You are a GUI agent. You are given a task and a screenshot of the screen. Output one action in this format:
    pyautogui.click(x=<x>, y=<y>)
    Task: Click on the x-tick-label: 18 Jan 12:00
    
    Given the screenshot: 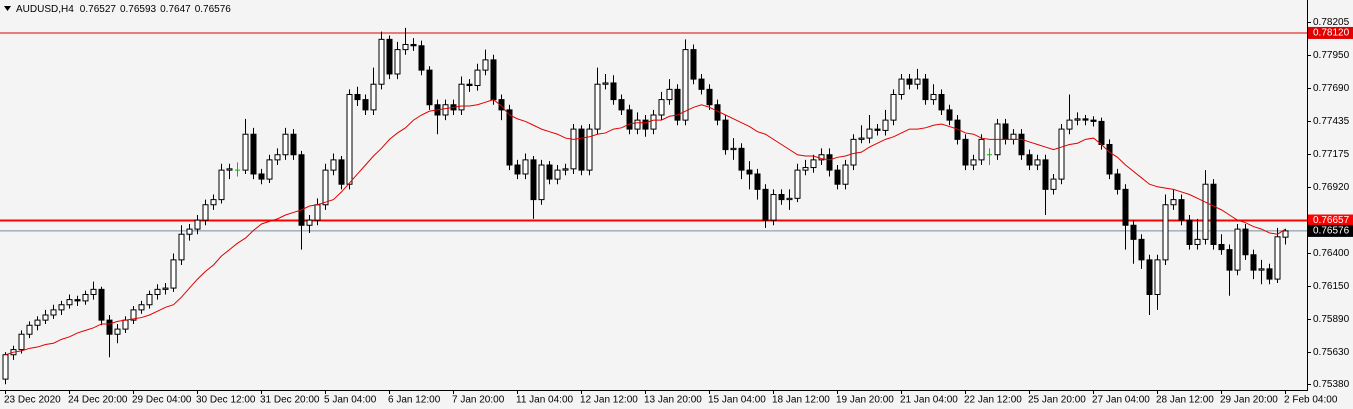 What is the action you would take?
    pyautogui.click(x=801, y=400)
    